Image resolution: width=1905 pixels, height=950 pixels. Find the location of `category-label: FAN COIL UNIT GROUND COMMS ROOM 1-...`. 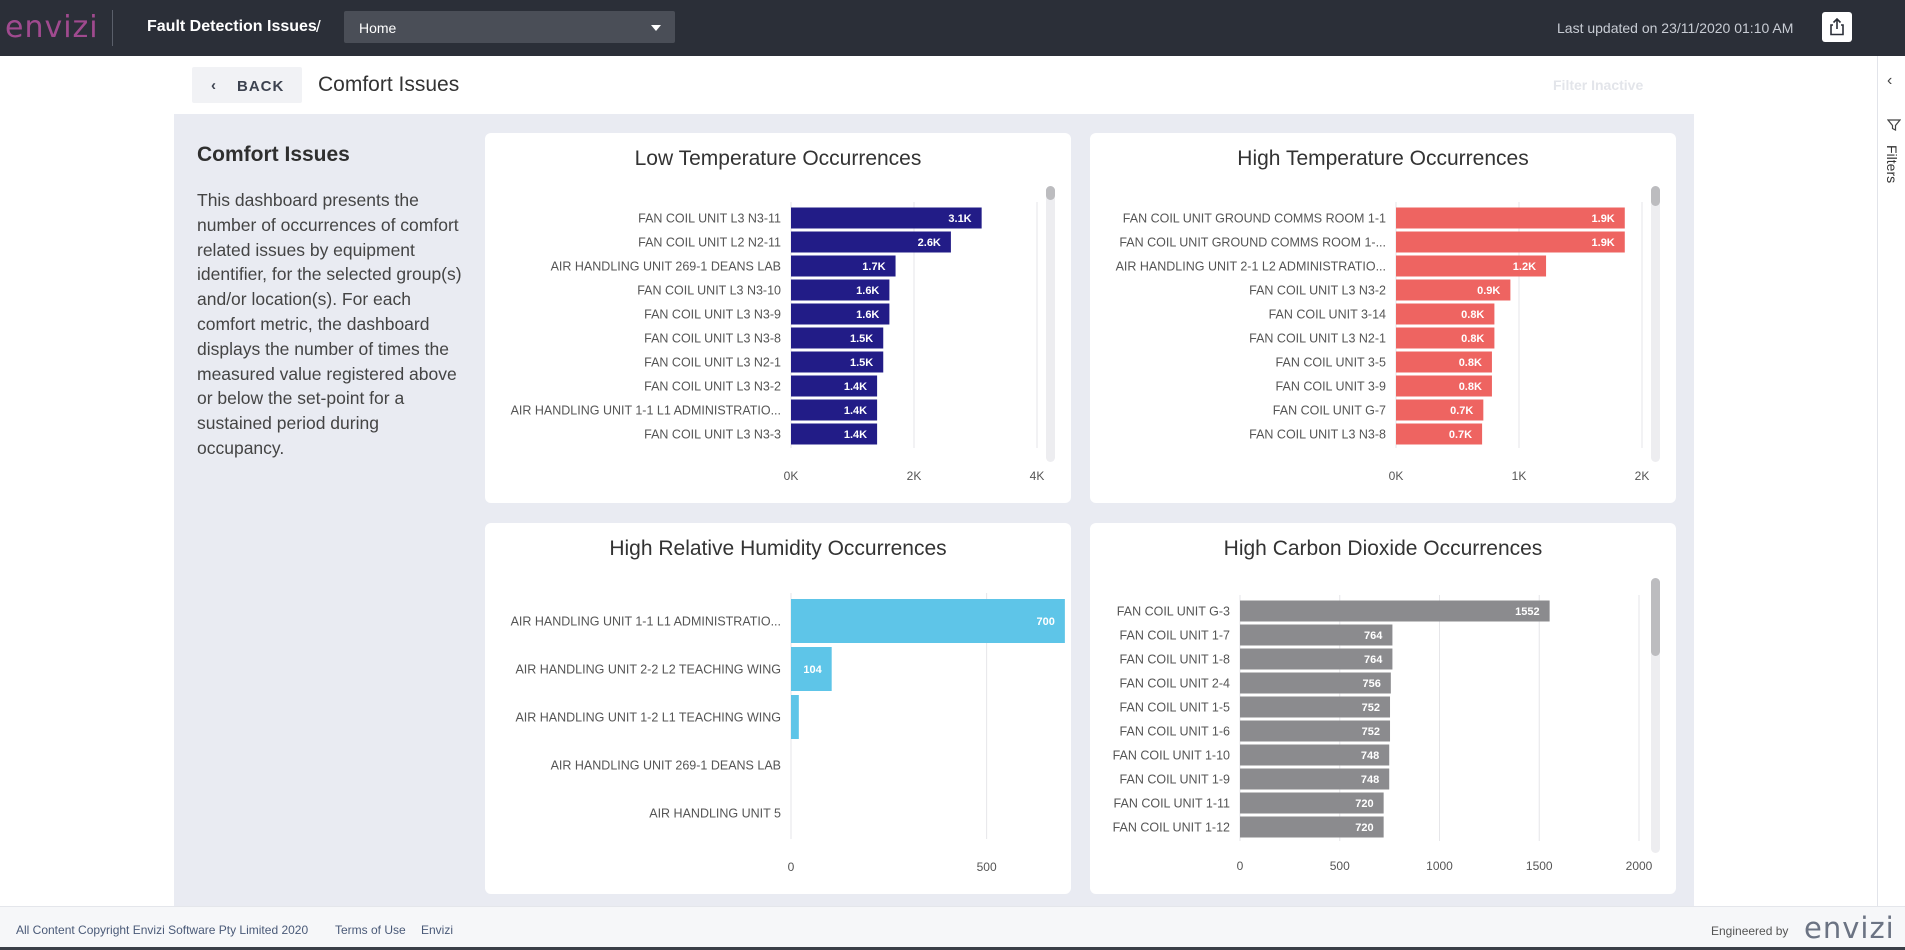

category-label: FAN COIL UNIT GROUND COMMS ROOM 1-... is located at coordinates (1252, 243).